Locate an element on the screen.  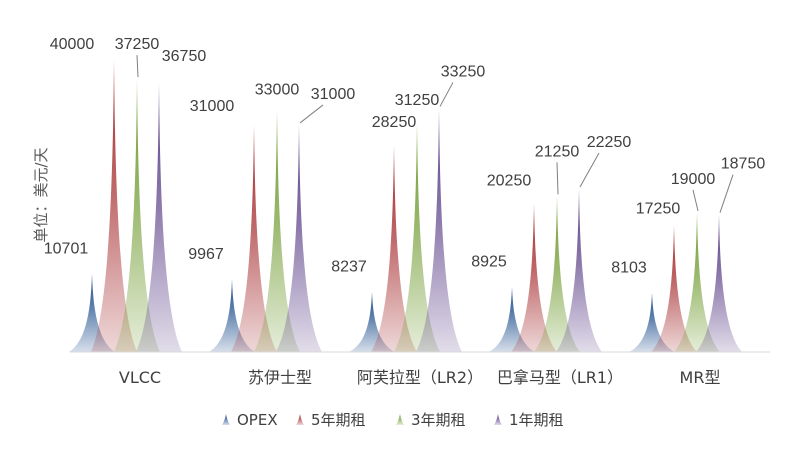
data-label-0-3: 36750 is located at coordinates (184, 56).